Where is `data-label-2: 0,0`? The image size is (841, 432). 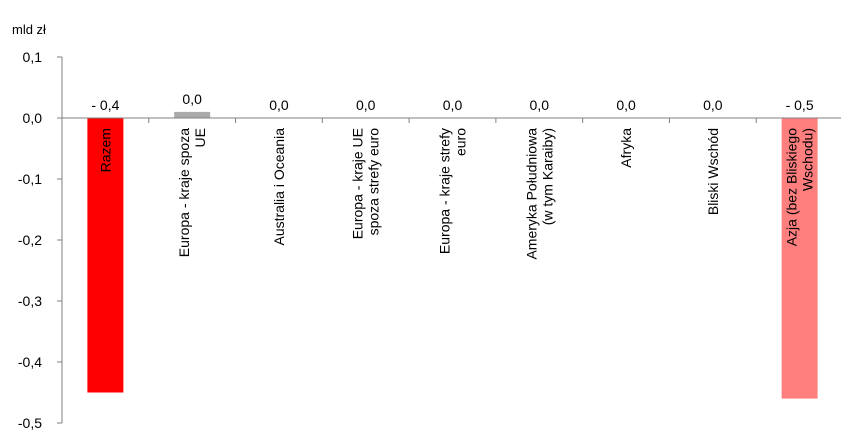
data-label-2: 0,0 is located at coordinates (279, 105).